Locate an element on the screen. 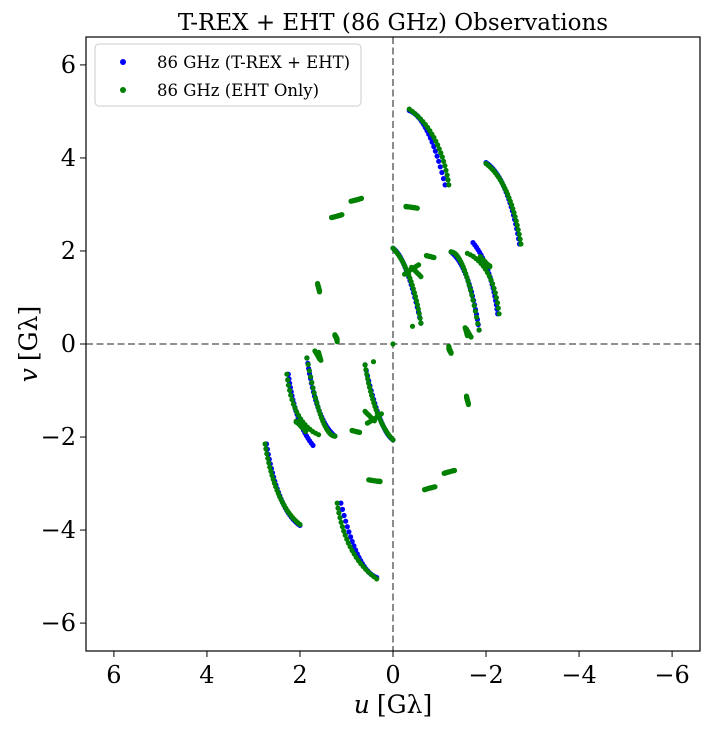  y-tick-label: 4 is located at coordinates (68, 158).